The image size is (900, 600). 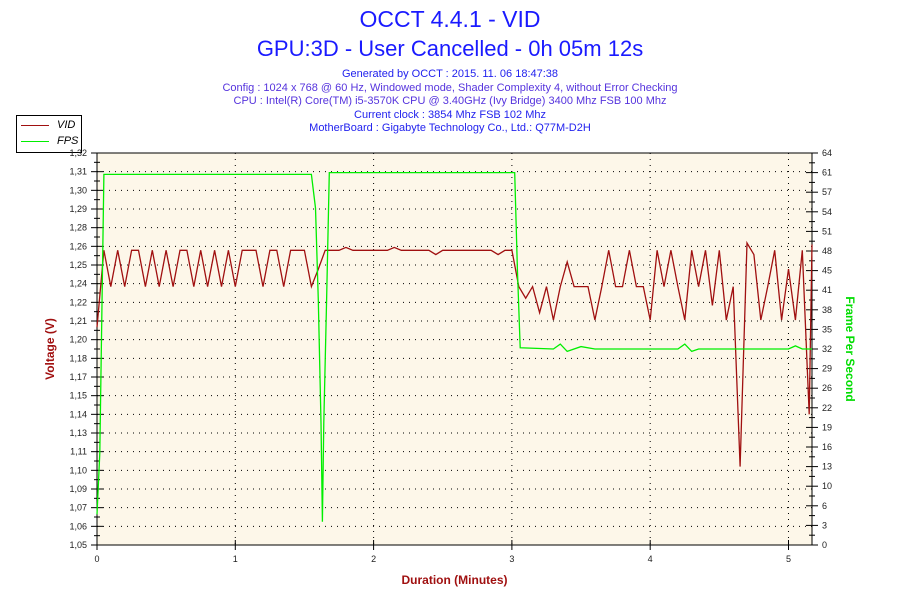 I want to click on y2-tick-label: 16, so click(x=827, y=447).